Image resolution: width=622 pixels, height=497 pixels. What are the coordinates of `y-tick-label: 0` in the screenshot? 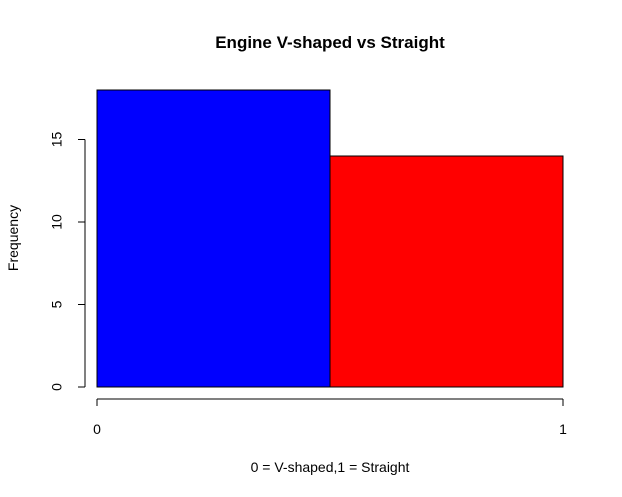 It's located at (57, 387).